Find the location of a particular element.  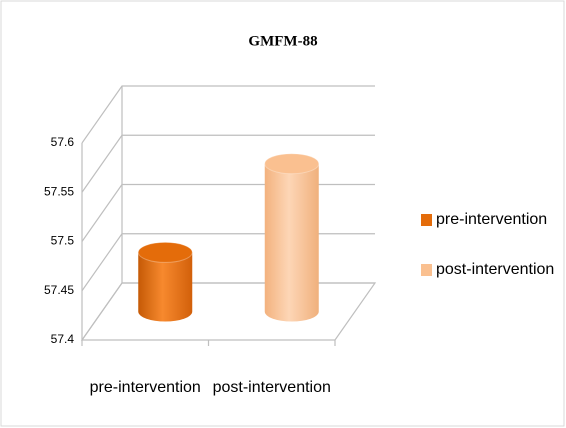

legend-label: pre-intervention is located at coordinates (491, 219).